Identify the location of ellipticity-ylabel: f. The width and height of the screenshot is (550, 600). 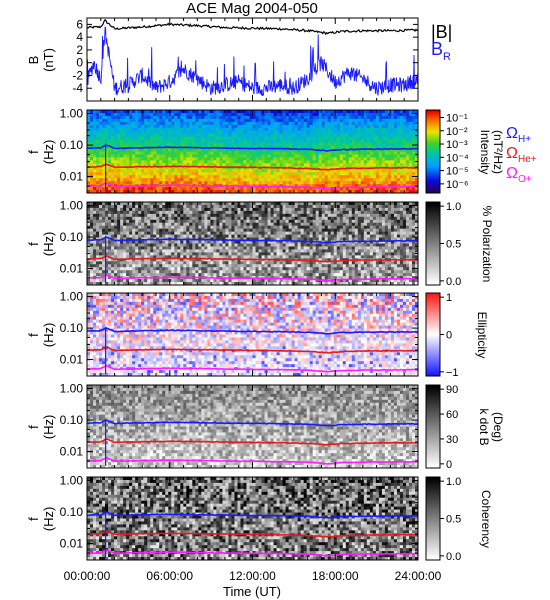
(33, 335).